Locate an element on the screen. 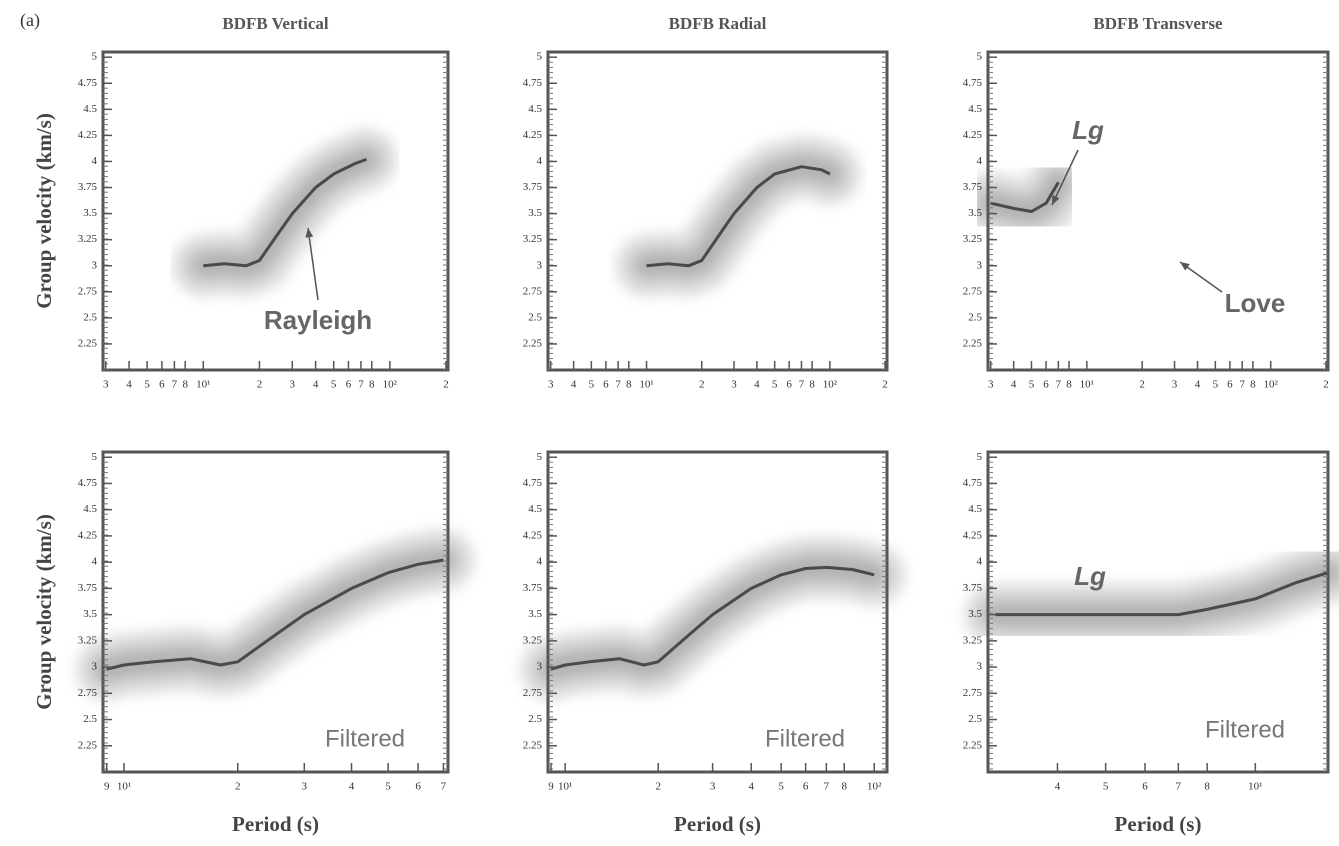 This screenshot has height=846, width=1339. panel-title: BDFB Radial is located at coordinates (718, 23).